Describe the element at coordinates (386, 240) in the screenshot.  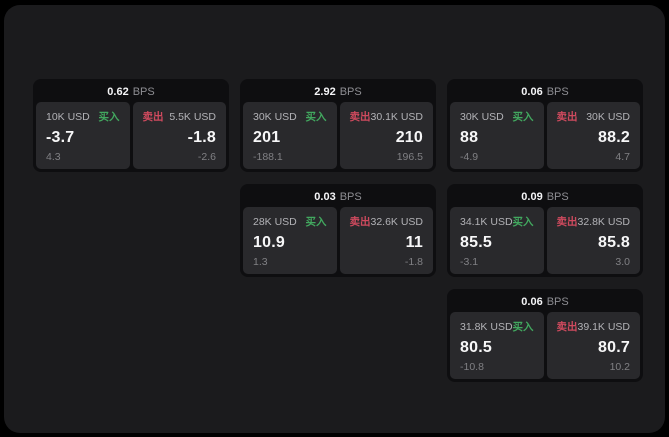
I see `sell-tile: 卖出 32.6K USD 11 -1.8` at that location.